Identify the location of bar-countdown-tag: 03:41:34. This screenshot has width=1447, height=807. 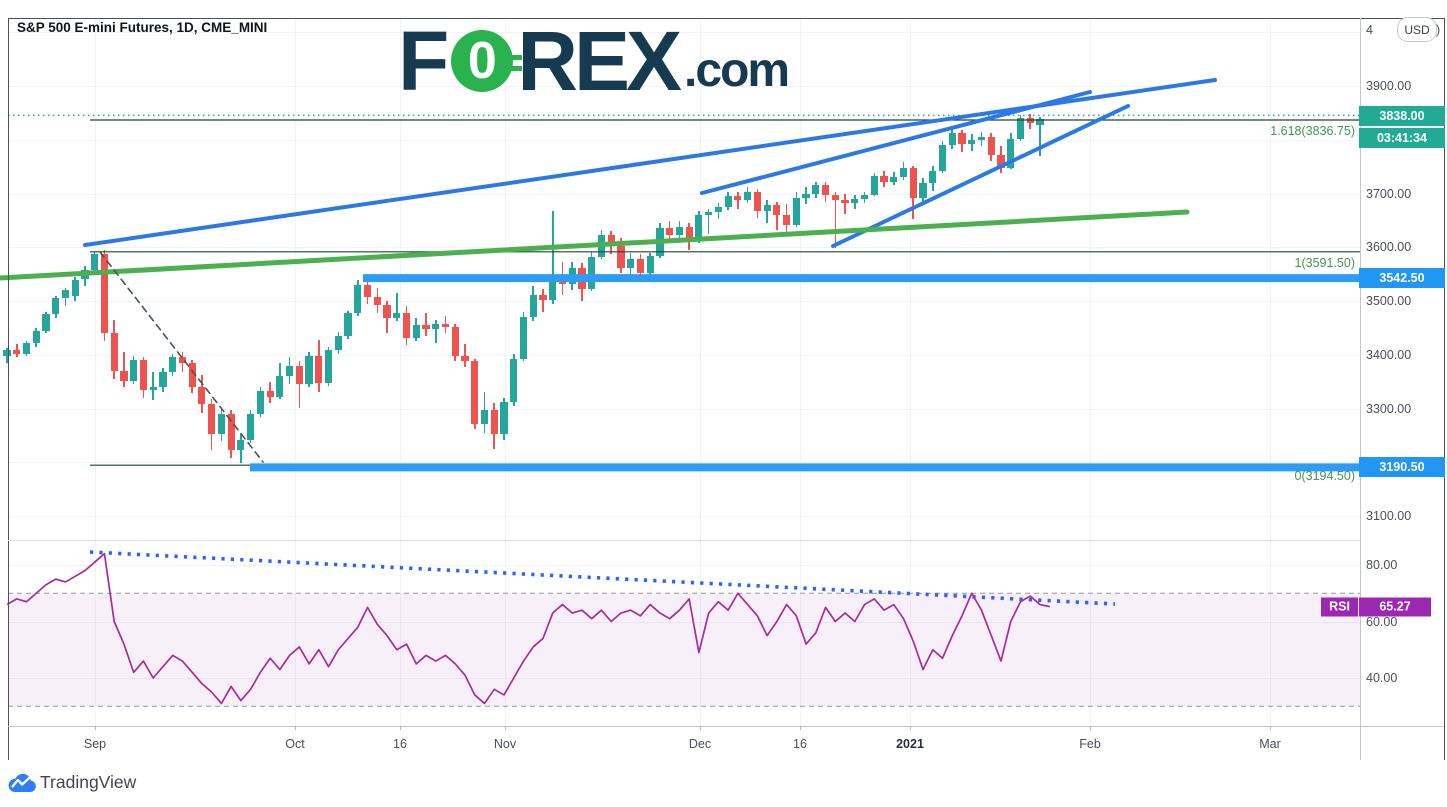
(1402, 138).